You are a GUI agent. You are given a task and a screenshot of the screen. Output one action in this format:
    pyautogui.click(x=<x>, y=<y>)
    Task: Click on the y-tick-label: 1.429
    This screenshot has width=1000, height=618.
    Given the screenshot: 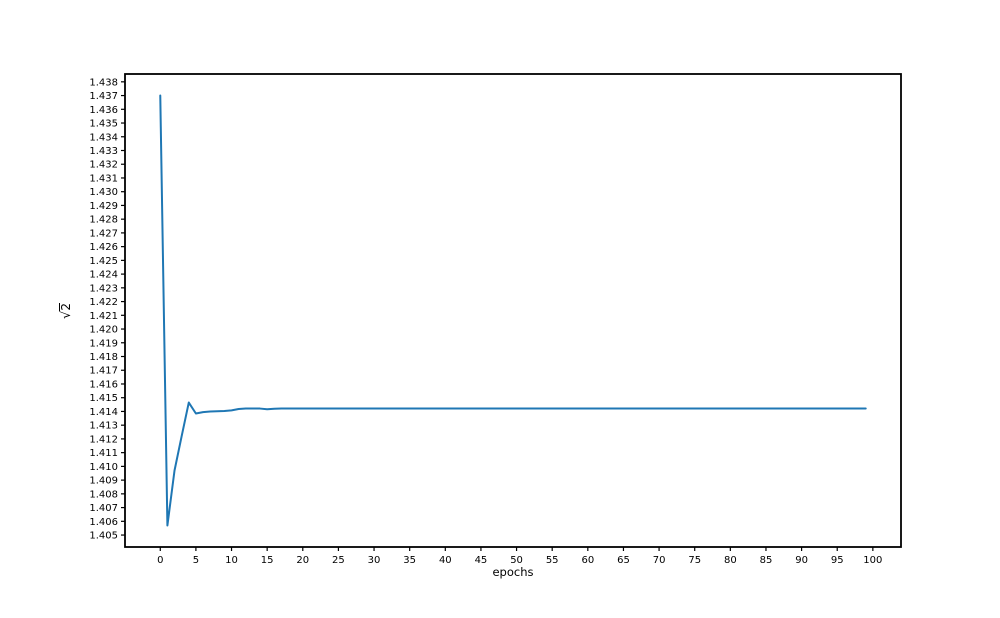 What is the action you would take?
    pyautogui.click(x=103, y=206)
    